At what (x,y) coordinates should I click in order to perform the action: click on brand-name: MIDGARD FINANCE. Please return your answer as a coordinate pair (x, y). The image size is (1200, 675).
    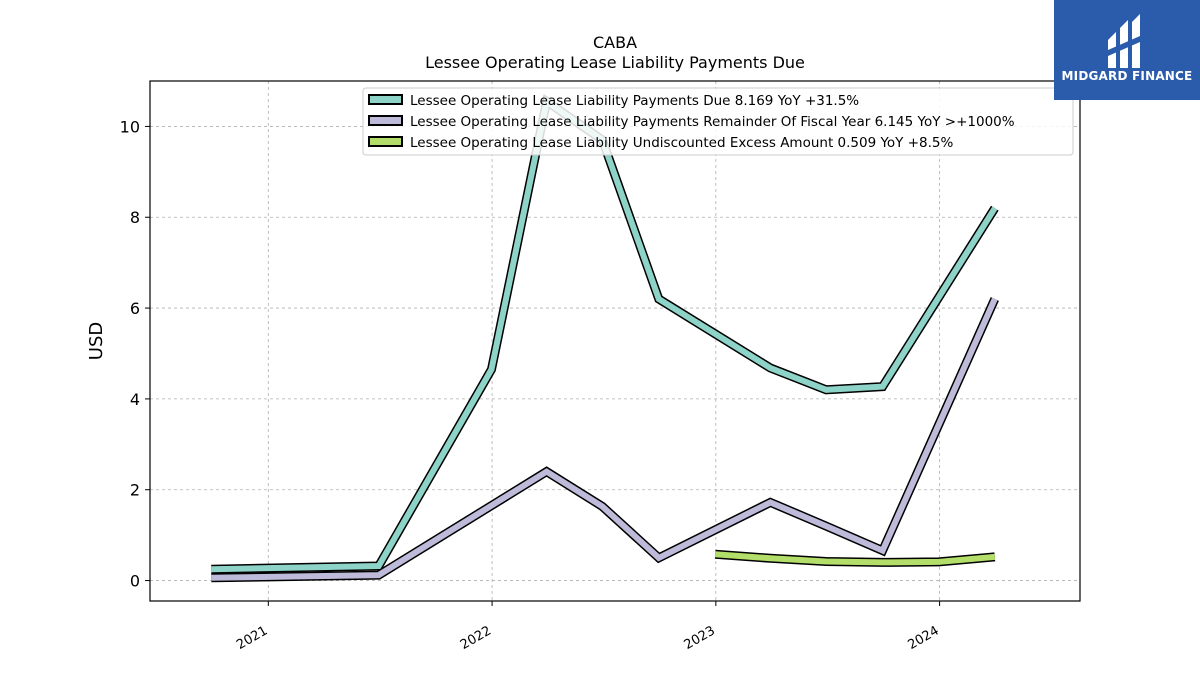
    Looking at the image, I should click on (1127, 76).